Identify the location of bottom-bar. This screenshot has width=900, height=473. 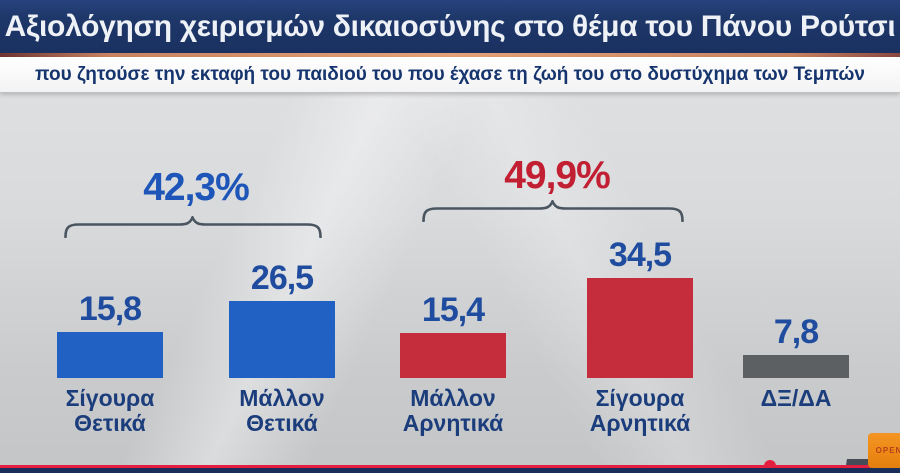
(450, 470).